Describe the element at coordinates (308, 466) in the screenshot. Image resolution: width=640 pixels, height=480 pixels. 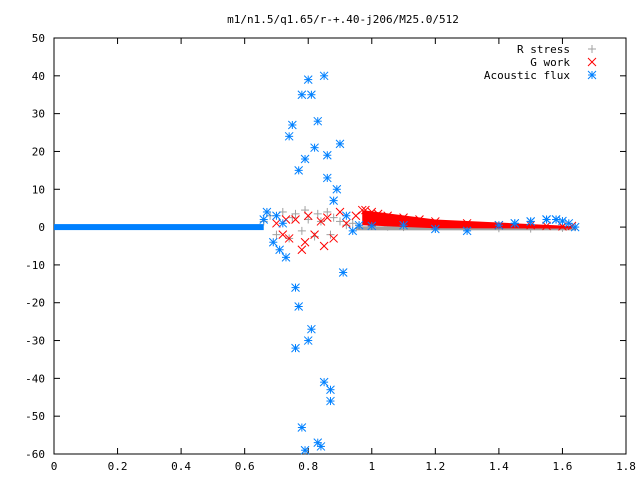
I see `x-tick-label: 0.8` at that location.